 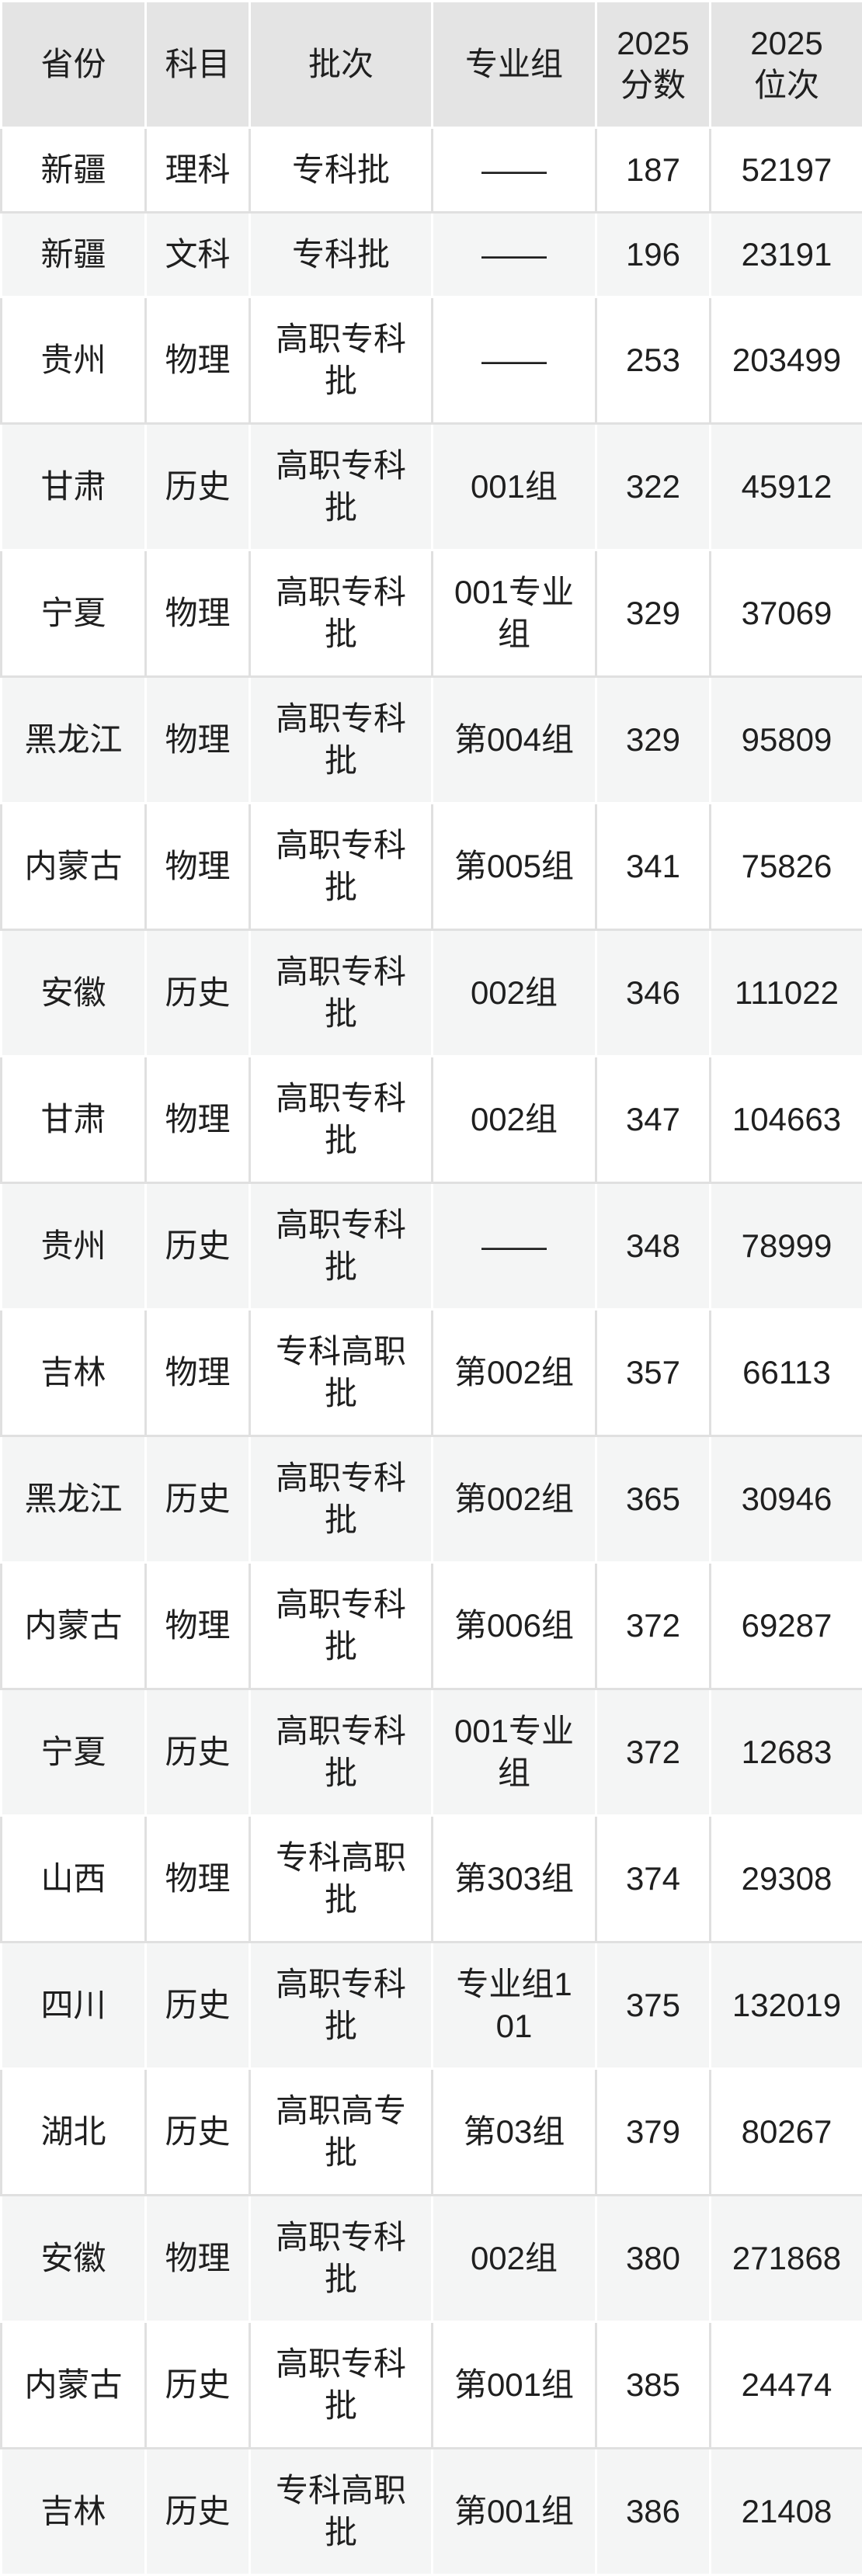 I want to click on cell-rank: 271868, so click(x=786, y=2259).